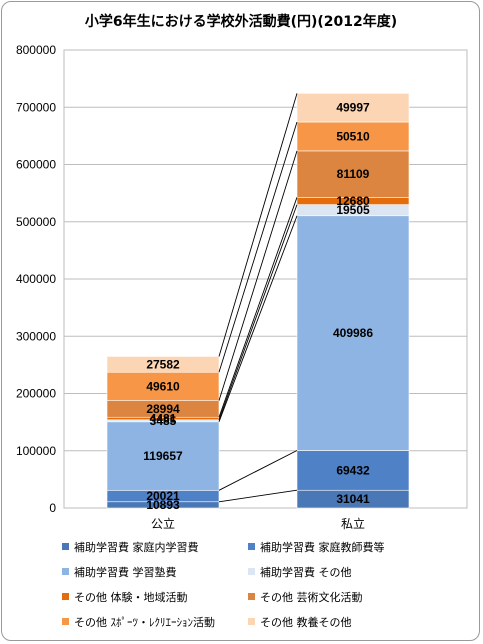  I want to click on data-label: 81109, so click(353, 174).